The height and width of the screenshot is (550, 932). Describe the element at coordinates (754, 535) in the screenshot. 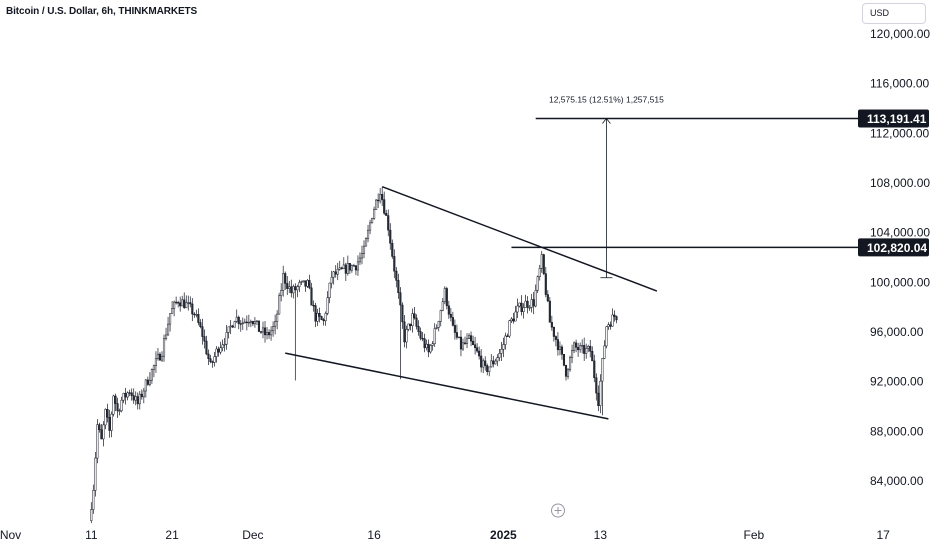

I see `time-tick-label: Feb` at that location.